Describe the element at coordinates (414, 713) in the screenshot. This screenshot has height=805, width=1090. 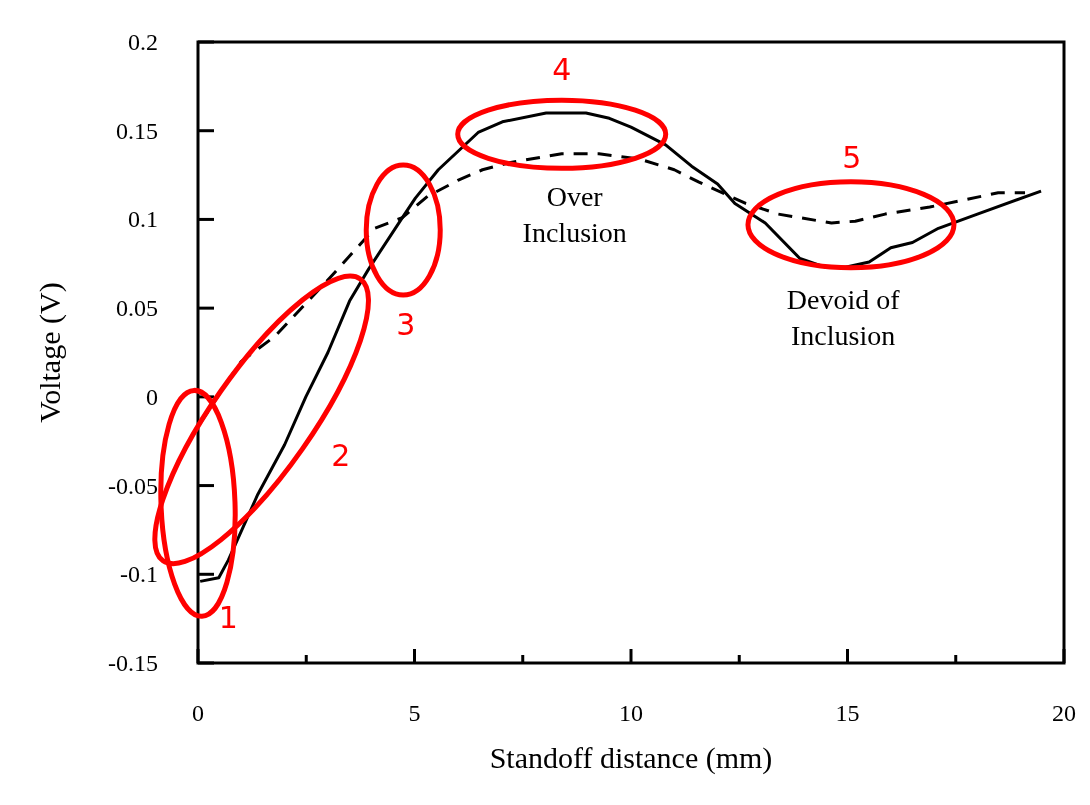
I see `x-tick-label: 5` at that location.